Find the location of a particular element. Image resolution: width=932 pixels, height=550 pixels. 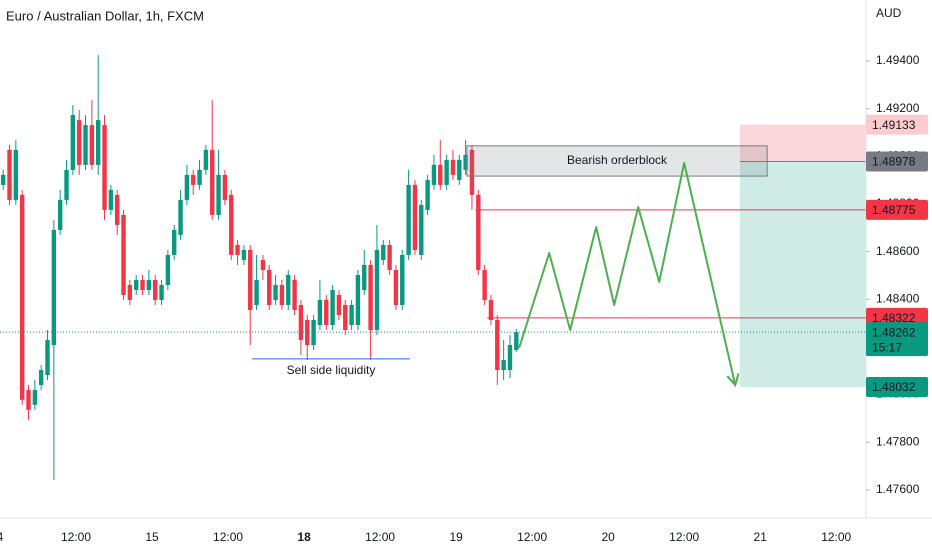

x-tick-label: 15 is located at coordinates (152, 537).